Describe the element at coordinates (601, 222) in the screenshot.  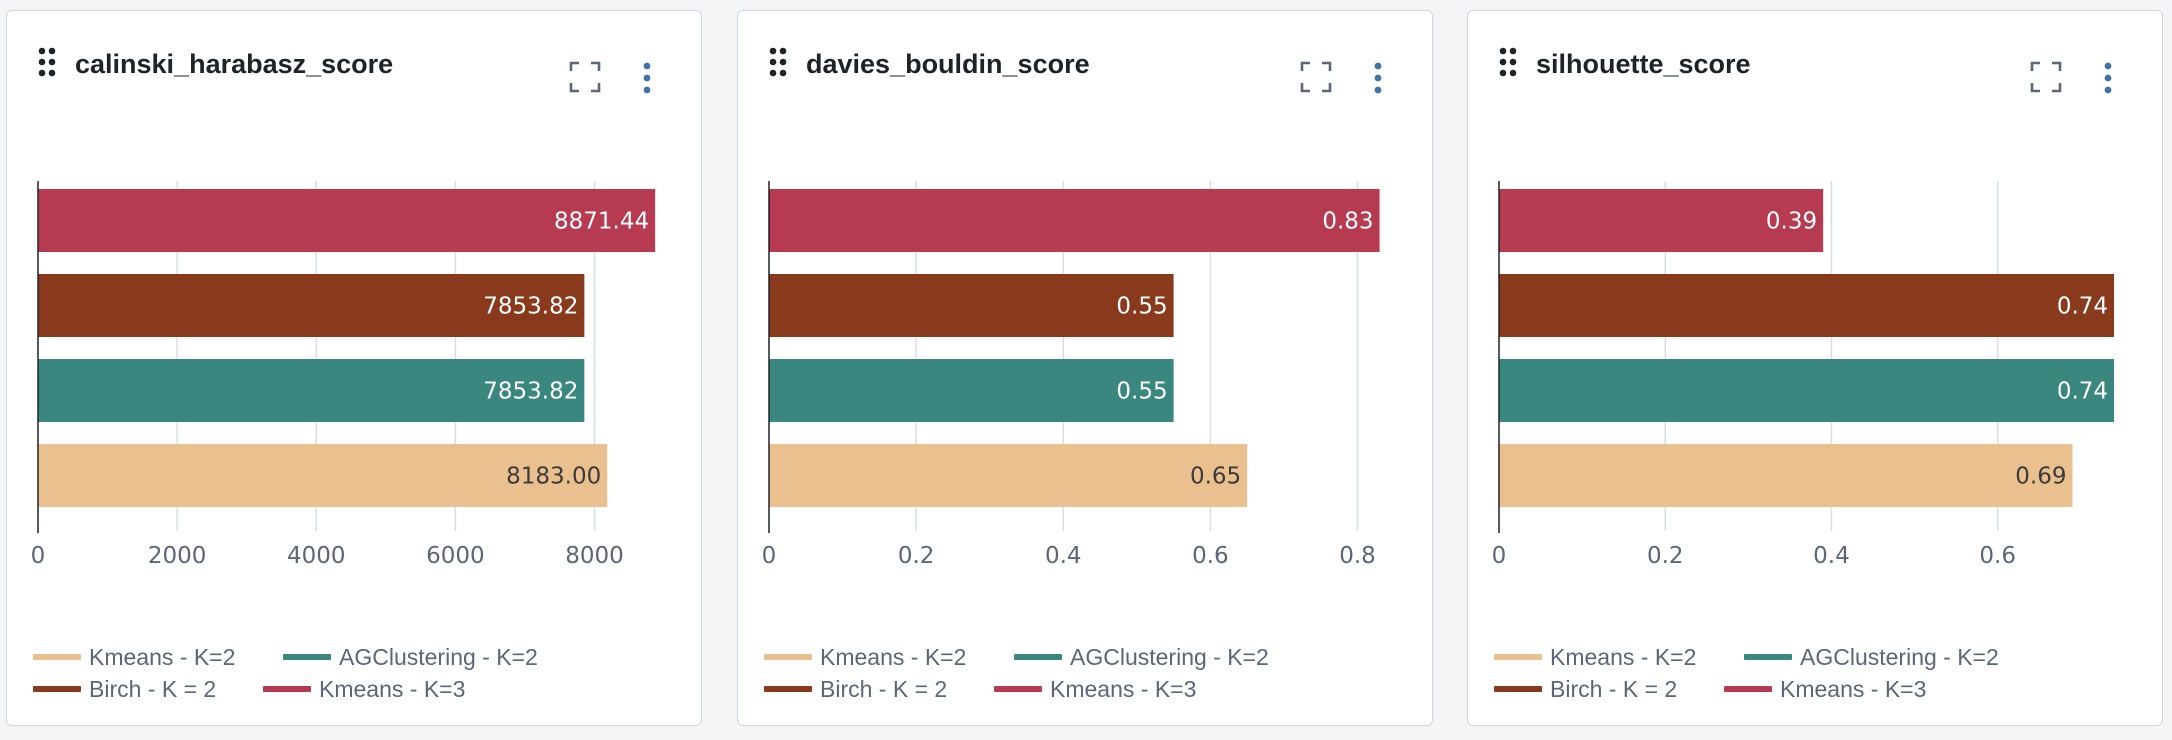
I see `bar-value-label: 8871.44` at that location.